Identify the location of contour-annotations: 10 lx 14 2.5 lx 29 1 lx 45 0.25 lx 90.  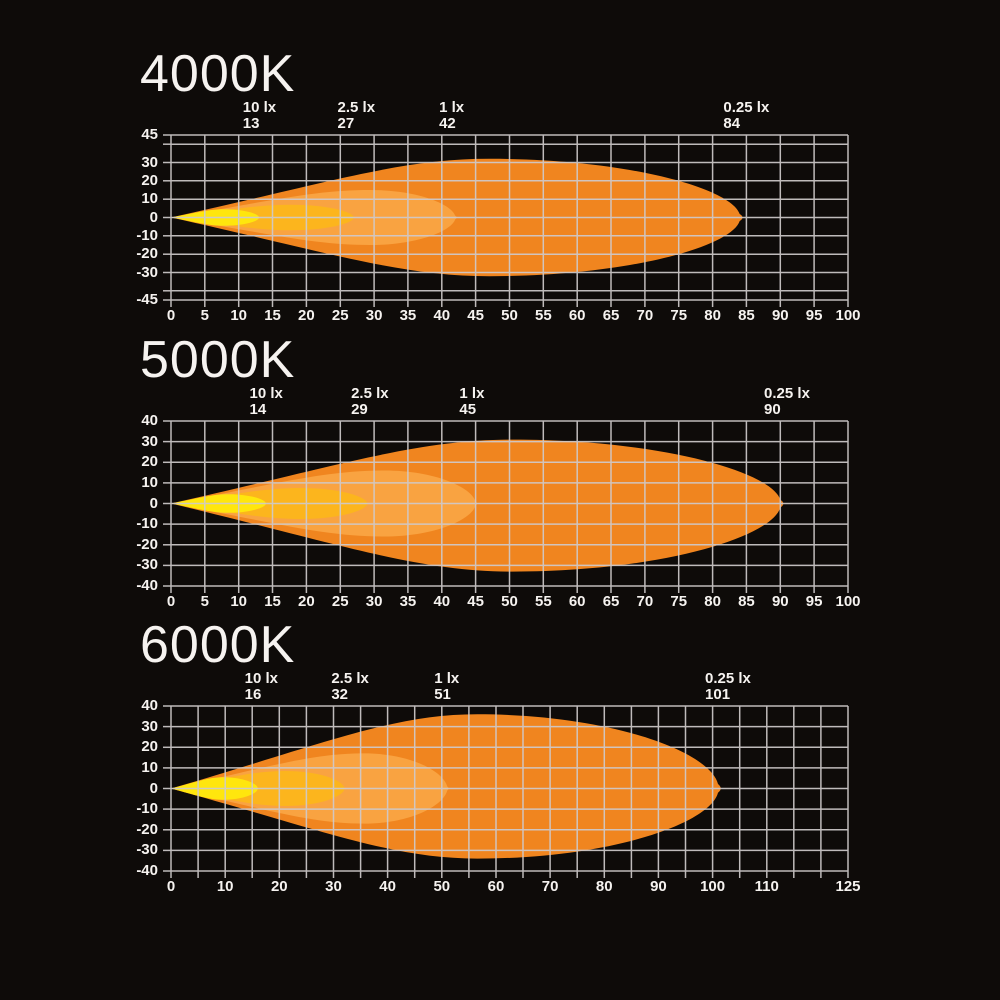
(509, 403).